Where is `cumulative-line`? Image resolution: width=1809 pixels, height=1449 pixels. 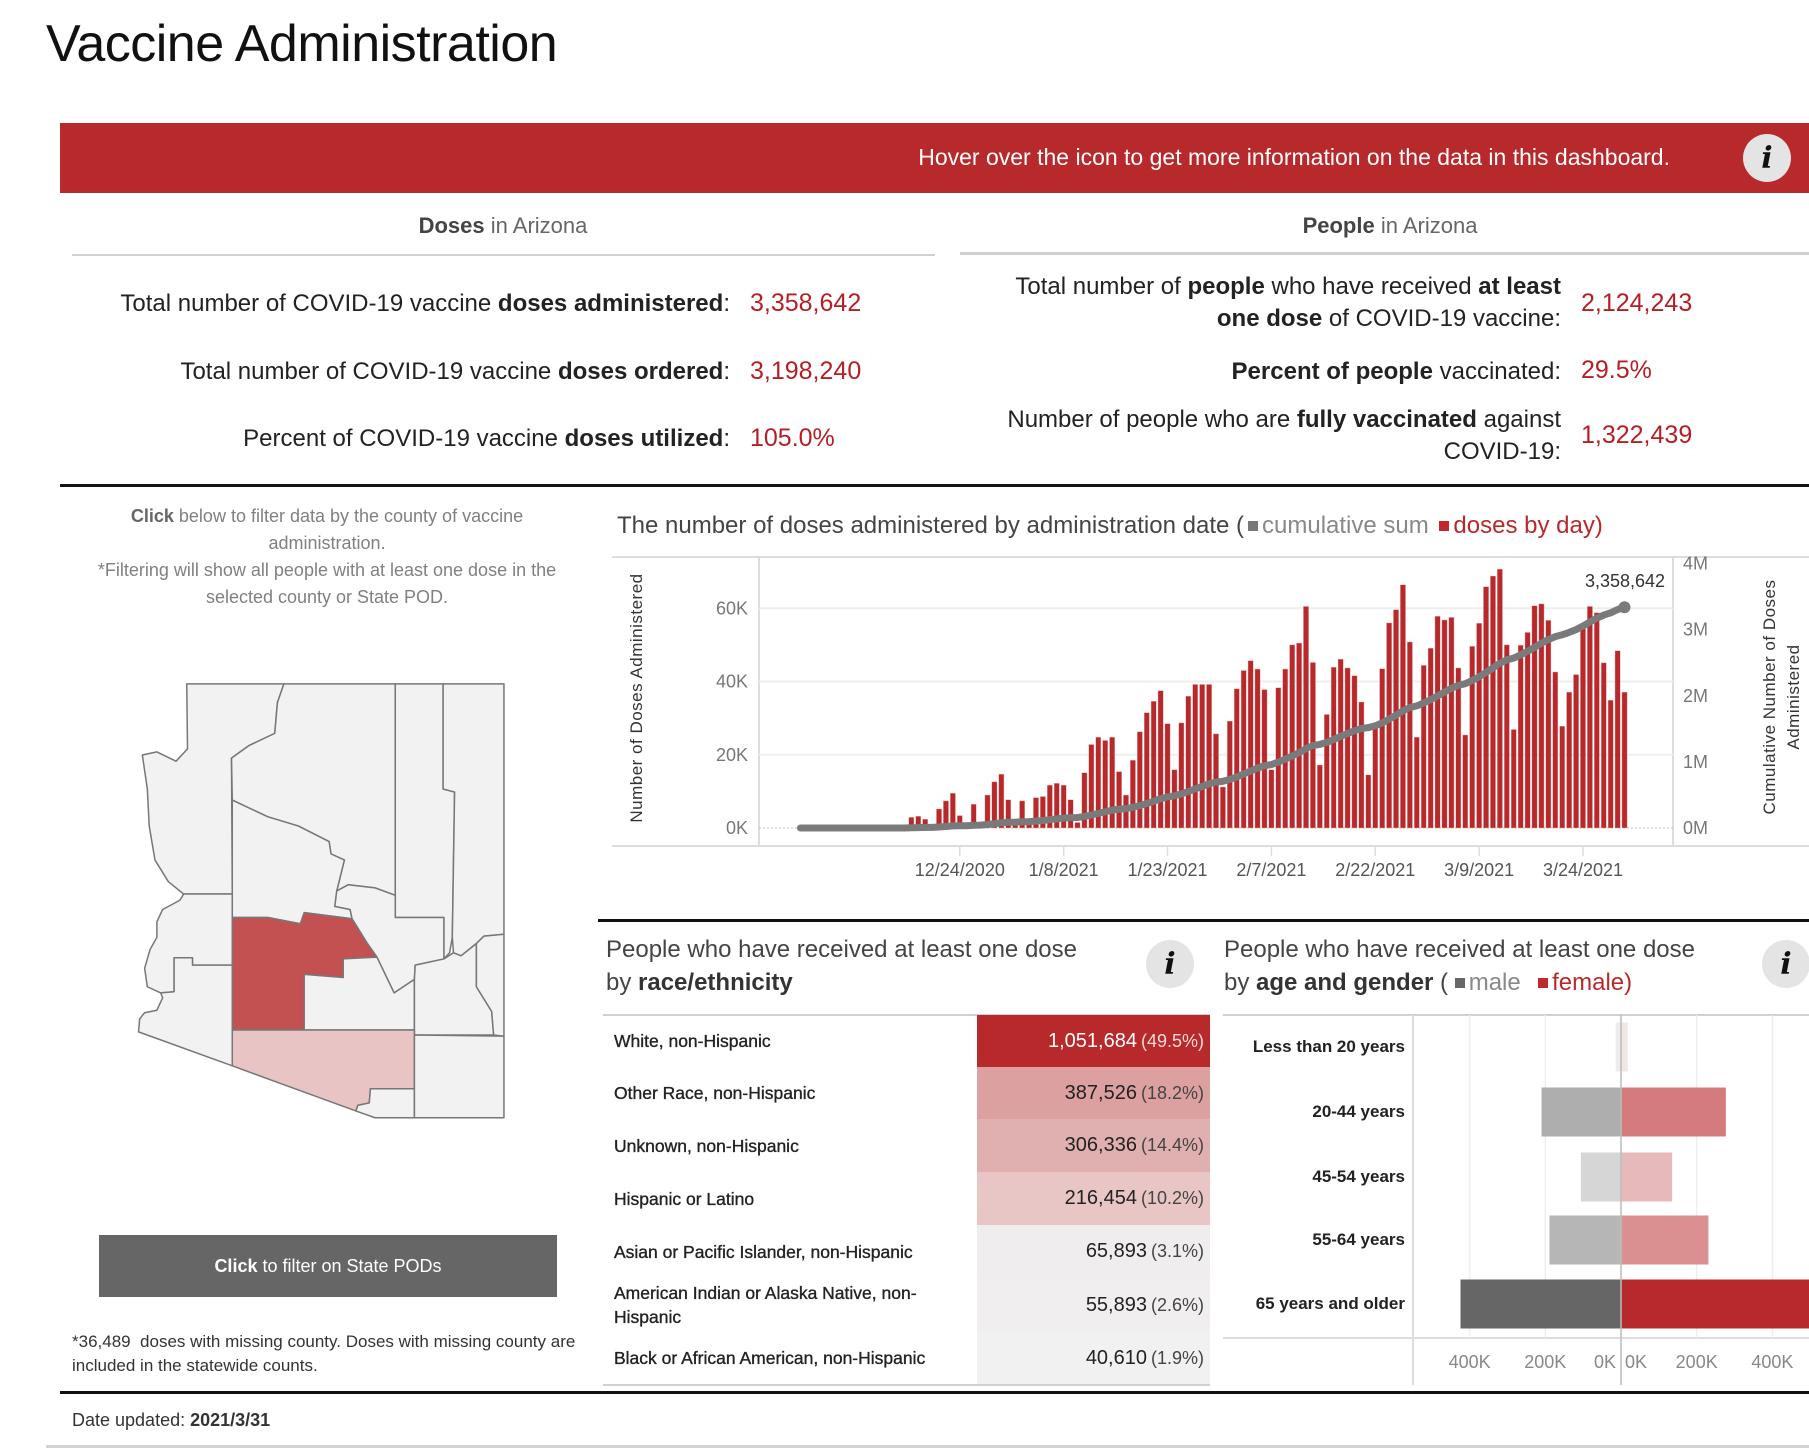
cumulative-line is located at coordinates (1212, 717).